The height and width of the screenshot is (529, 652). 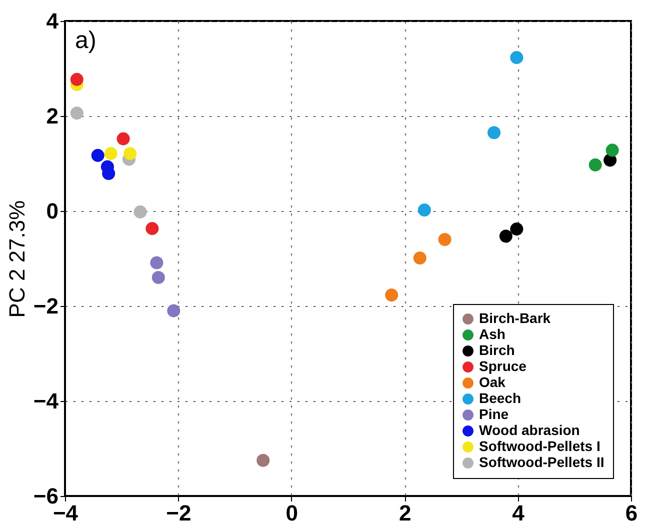 What do you see at coordinates (529, 430) in the screenshot?
I see `legend-label: Wood abrasion` at bounding box center [529, 430].